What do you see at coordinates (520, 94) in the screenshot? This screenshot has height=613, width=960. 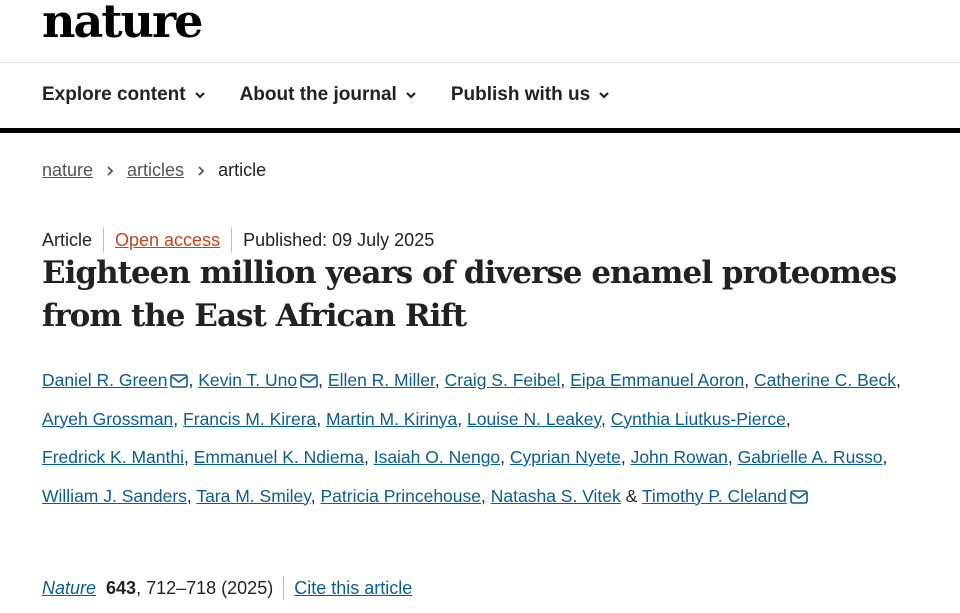 I see `nav-label: Publish with us` at bounding box center [520, 94].